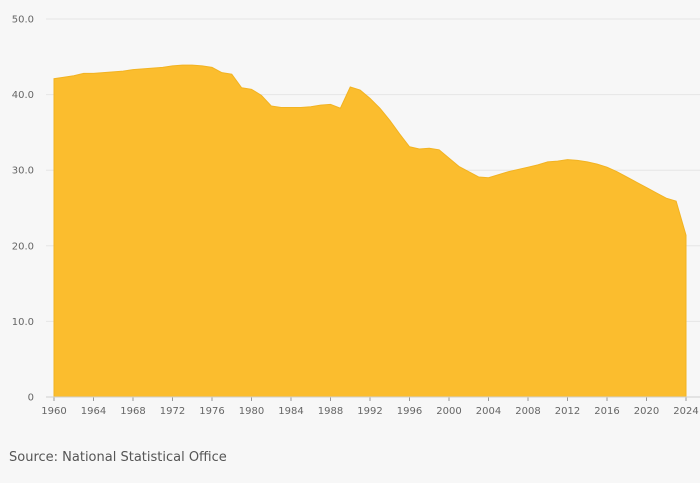 The width and height of the screenshot is (700, 483). Describe the element at coordinates (685, 411) in the screenshot. I see `x-tick-label: 2024` at that location.